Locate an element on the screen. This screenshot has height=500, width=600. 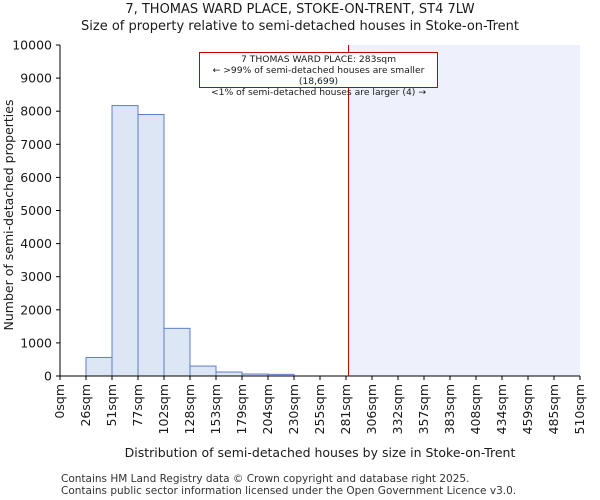
x-tick-label: 128sqm is located at coordinates (189, 409).